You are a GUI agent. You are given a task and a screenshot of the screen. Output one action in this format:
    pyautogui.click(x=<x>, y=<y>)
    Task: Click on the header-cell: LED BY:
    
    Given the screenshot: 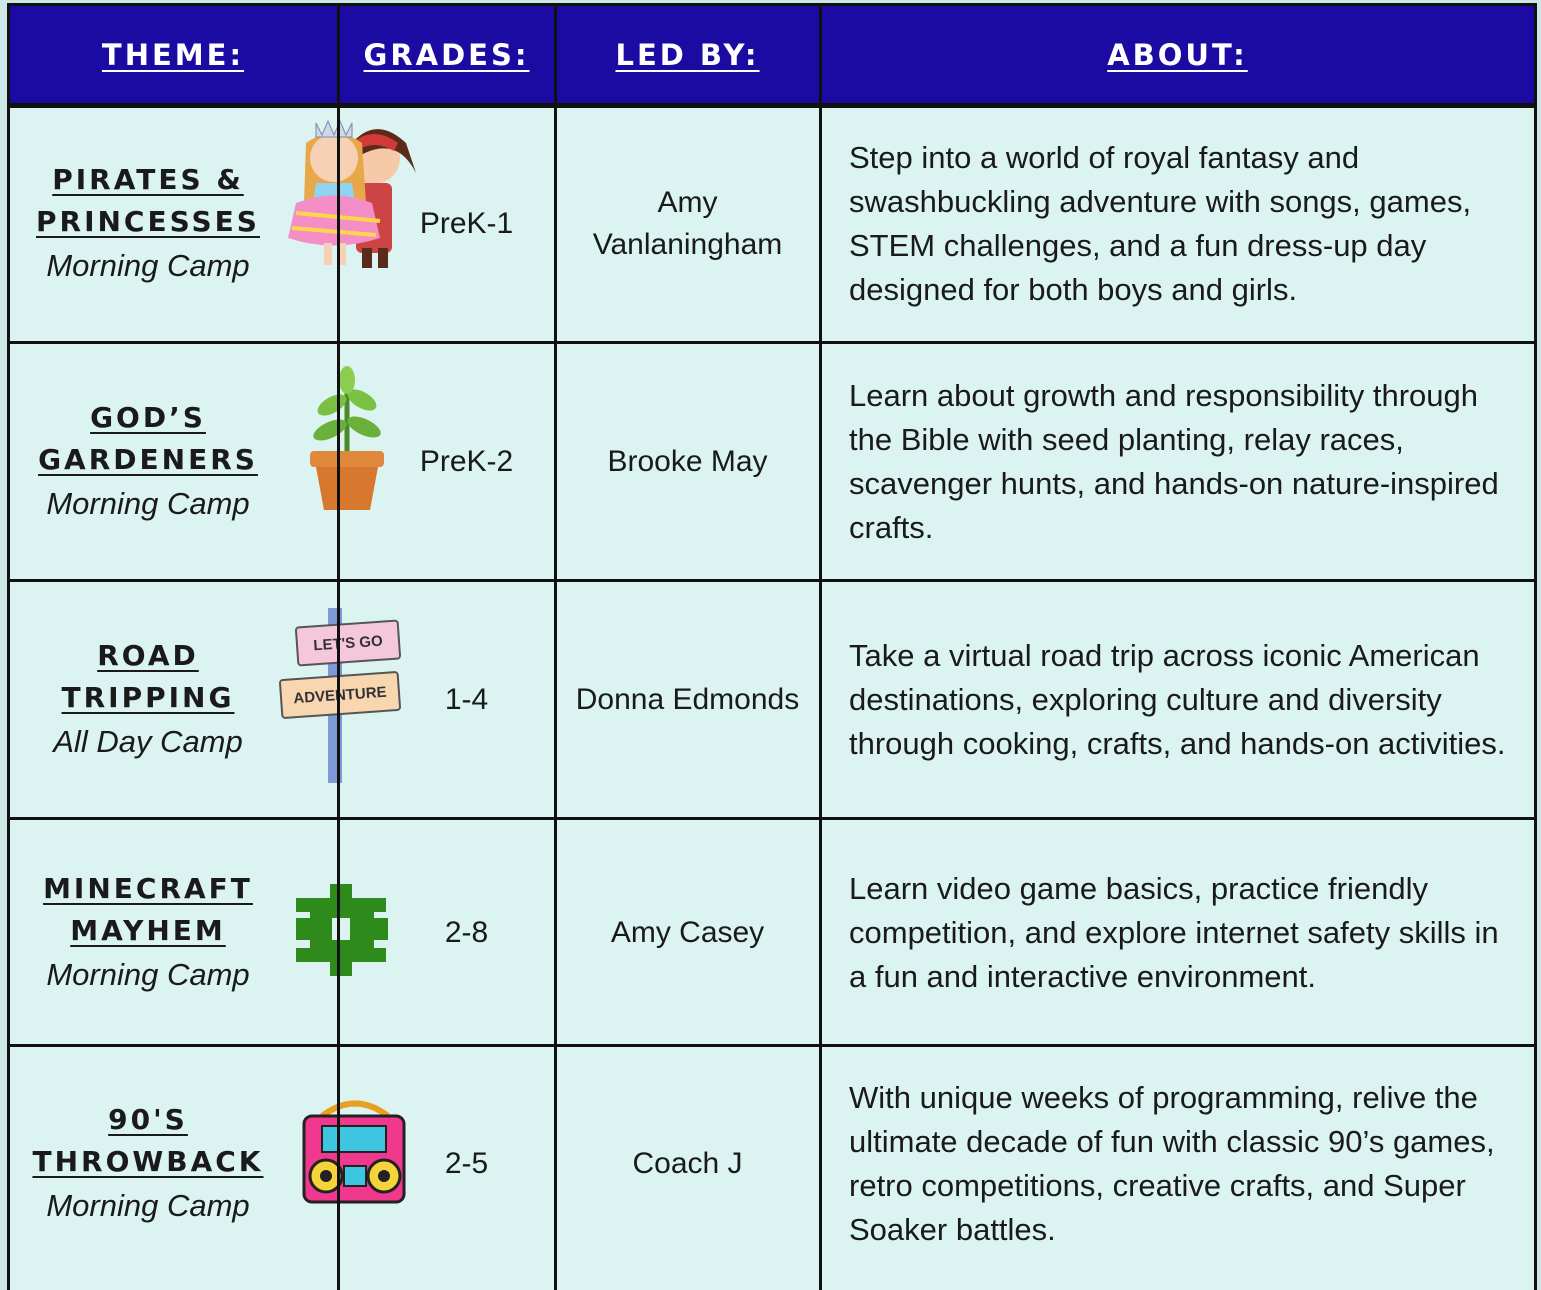 What is the action you would take?
    pyautogui.click(x=687, y=55)
    